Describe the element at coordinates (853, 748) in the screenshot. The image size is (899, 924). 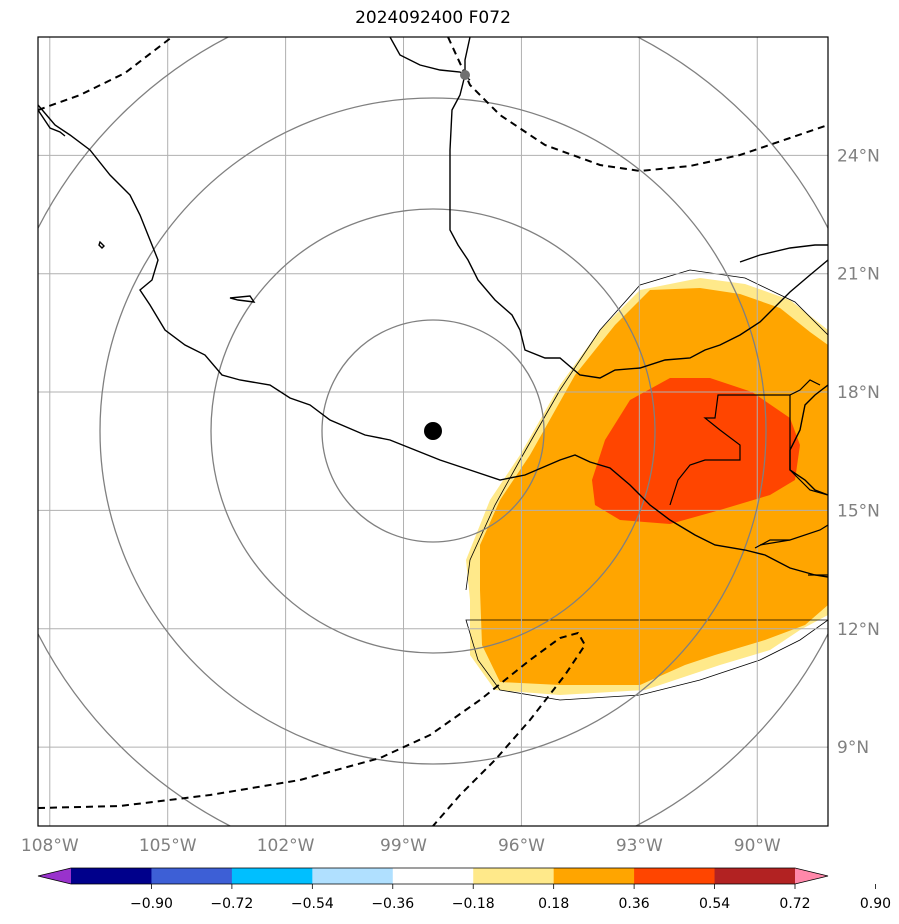
I see `latitude-tick-label: 9°N` at that location.